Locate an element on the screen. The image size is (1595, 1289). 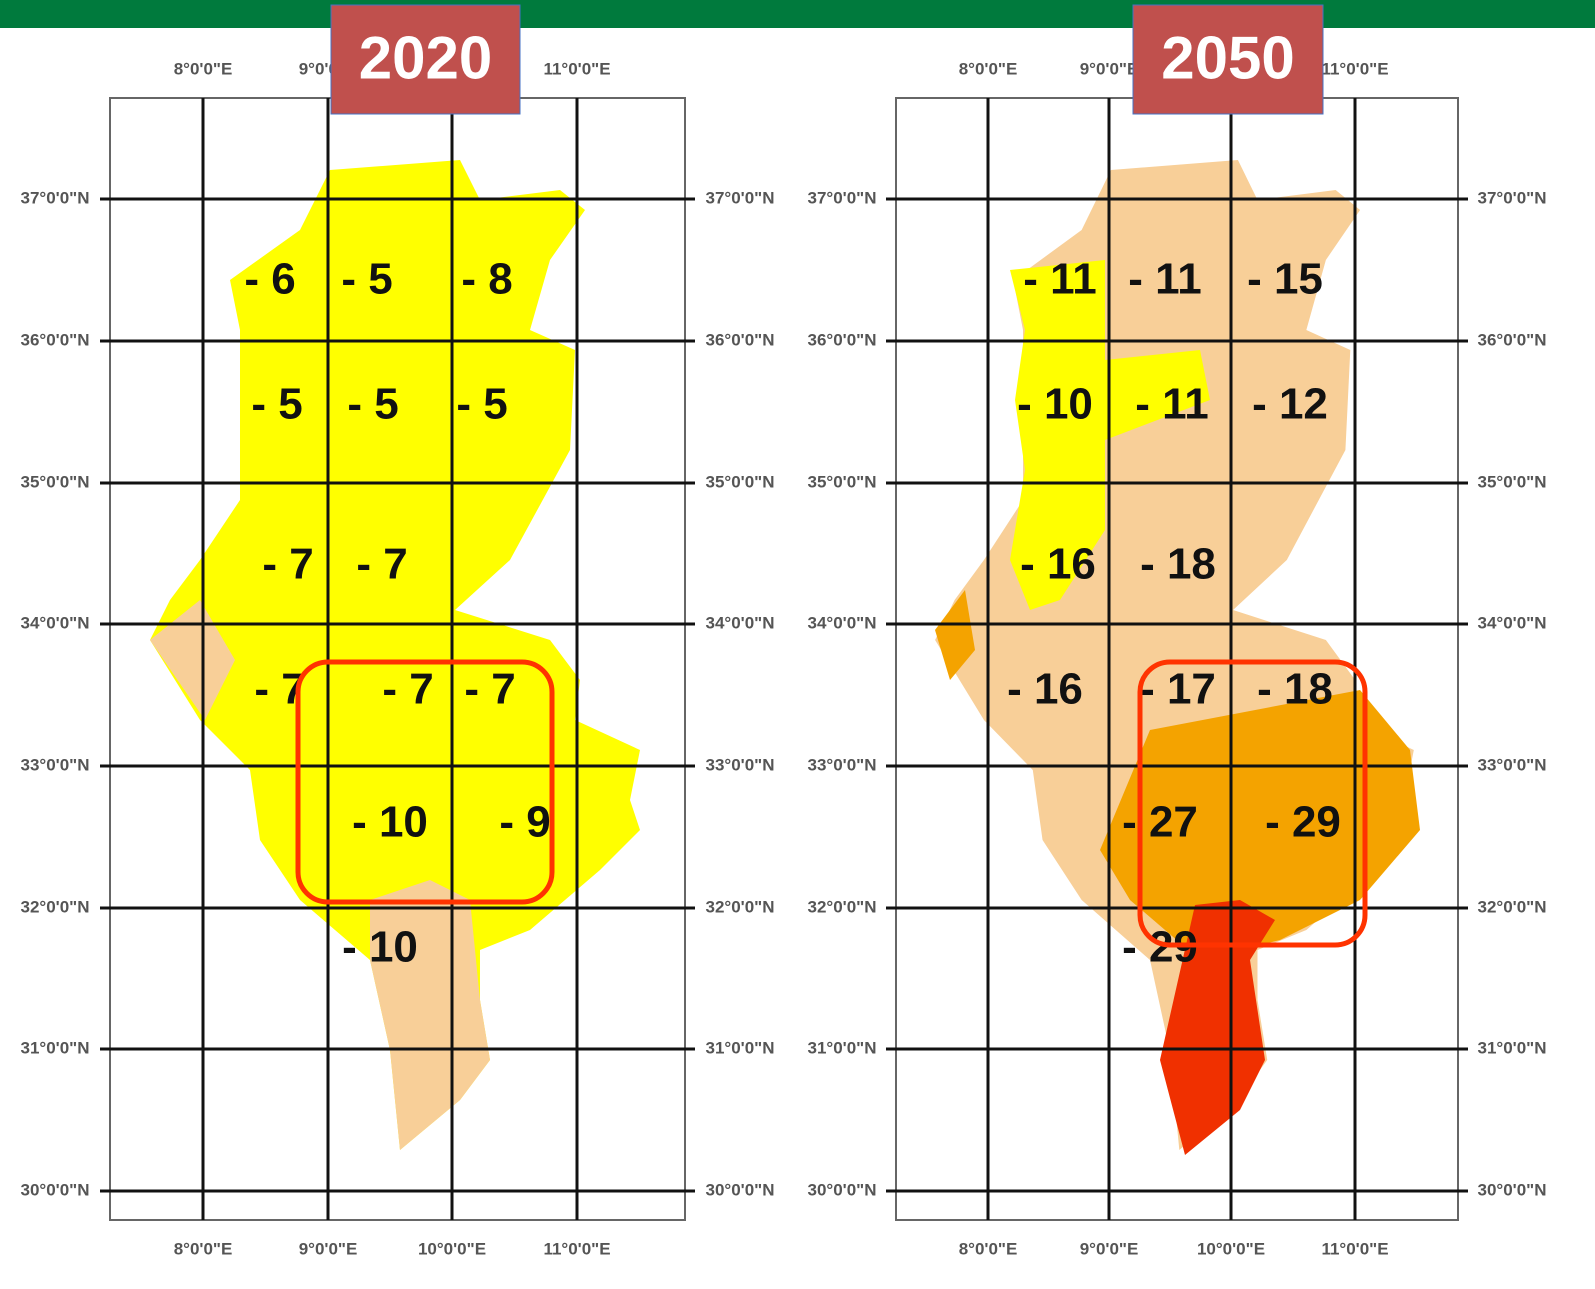
cell-value: - 6 is located at coordinates (269, 279).